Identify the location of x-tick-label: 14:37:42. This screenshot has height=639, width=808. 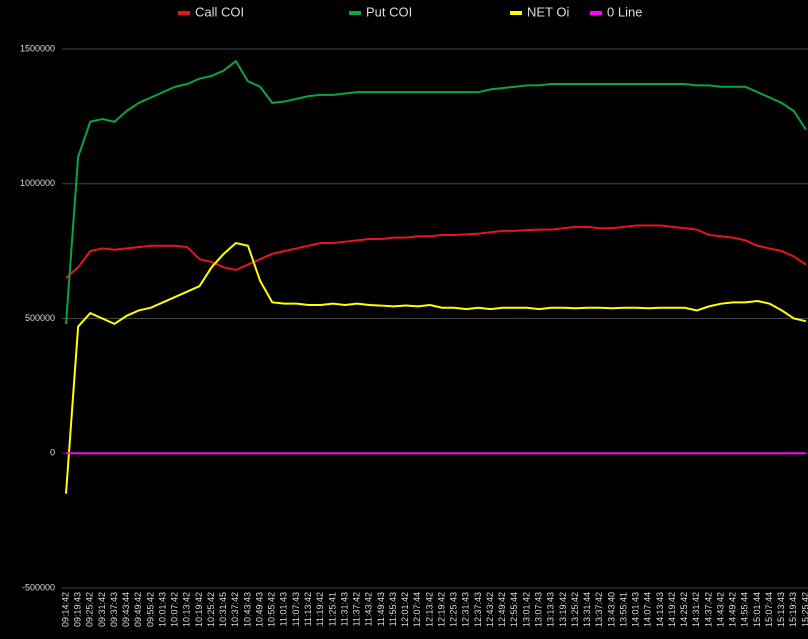
(708, 609).